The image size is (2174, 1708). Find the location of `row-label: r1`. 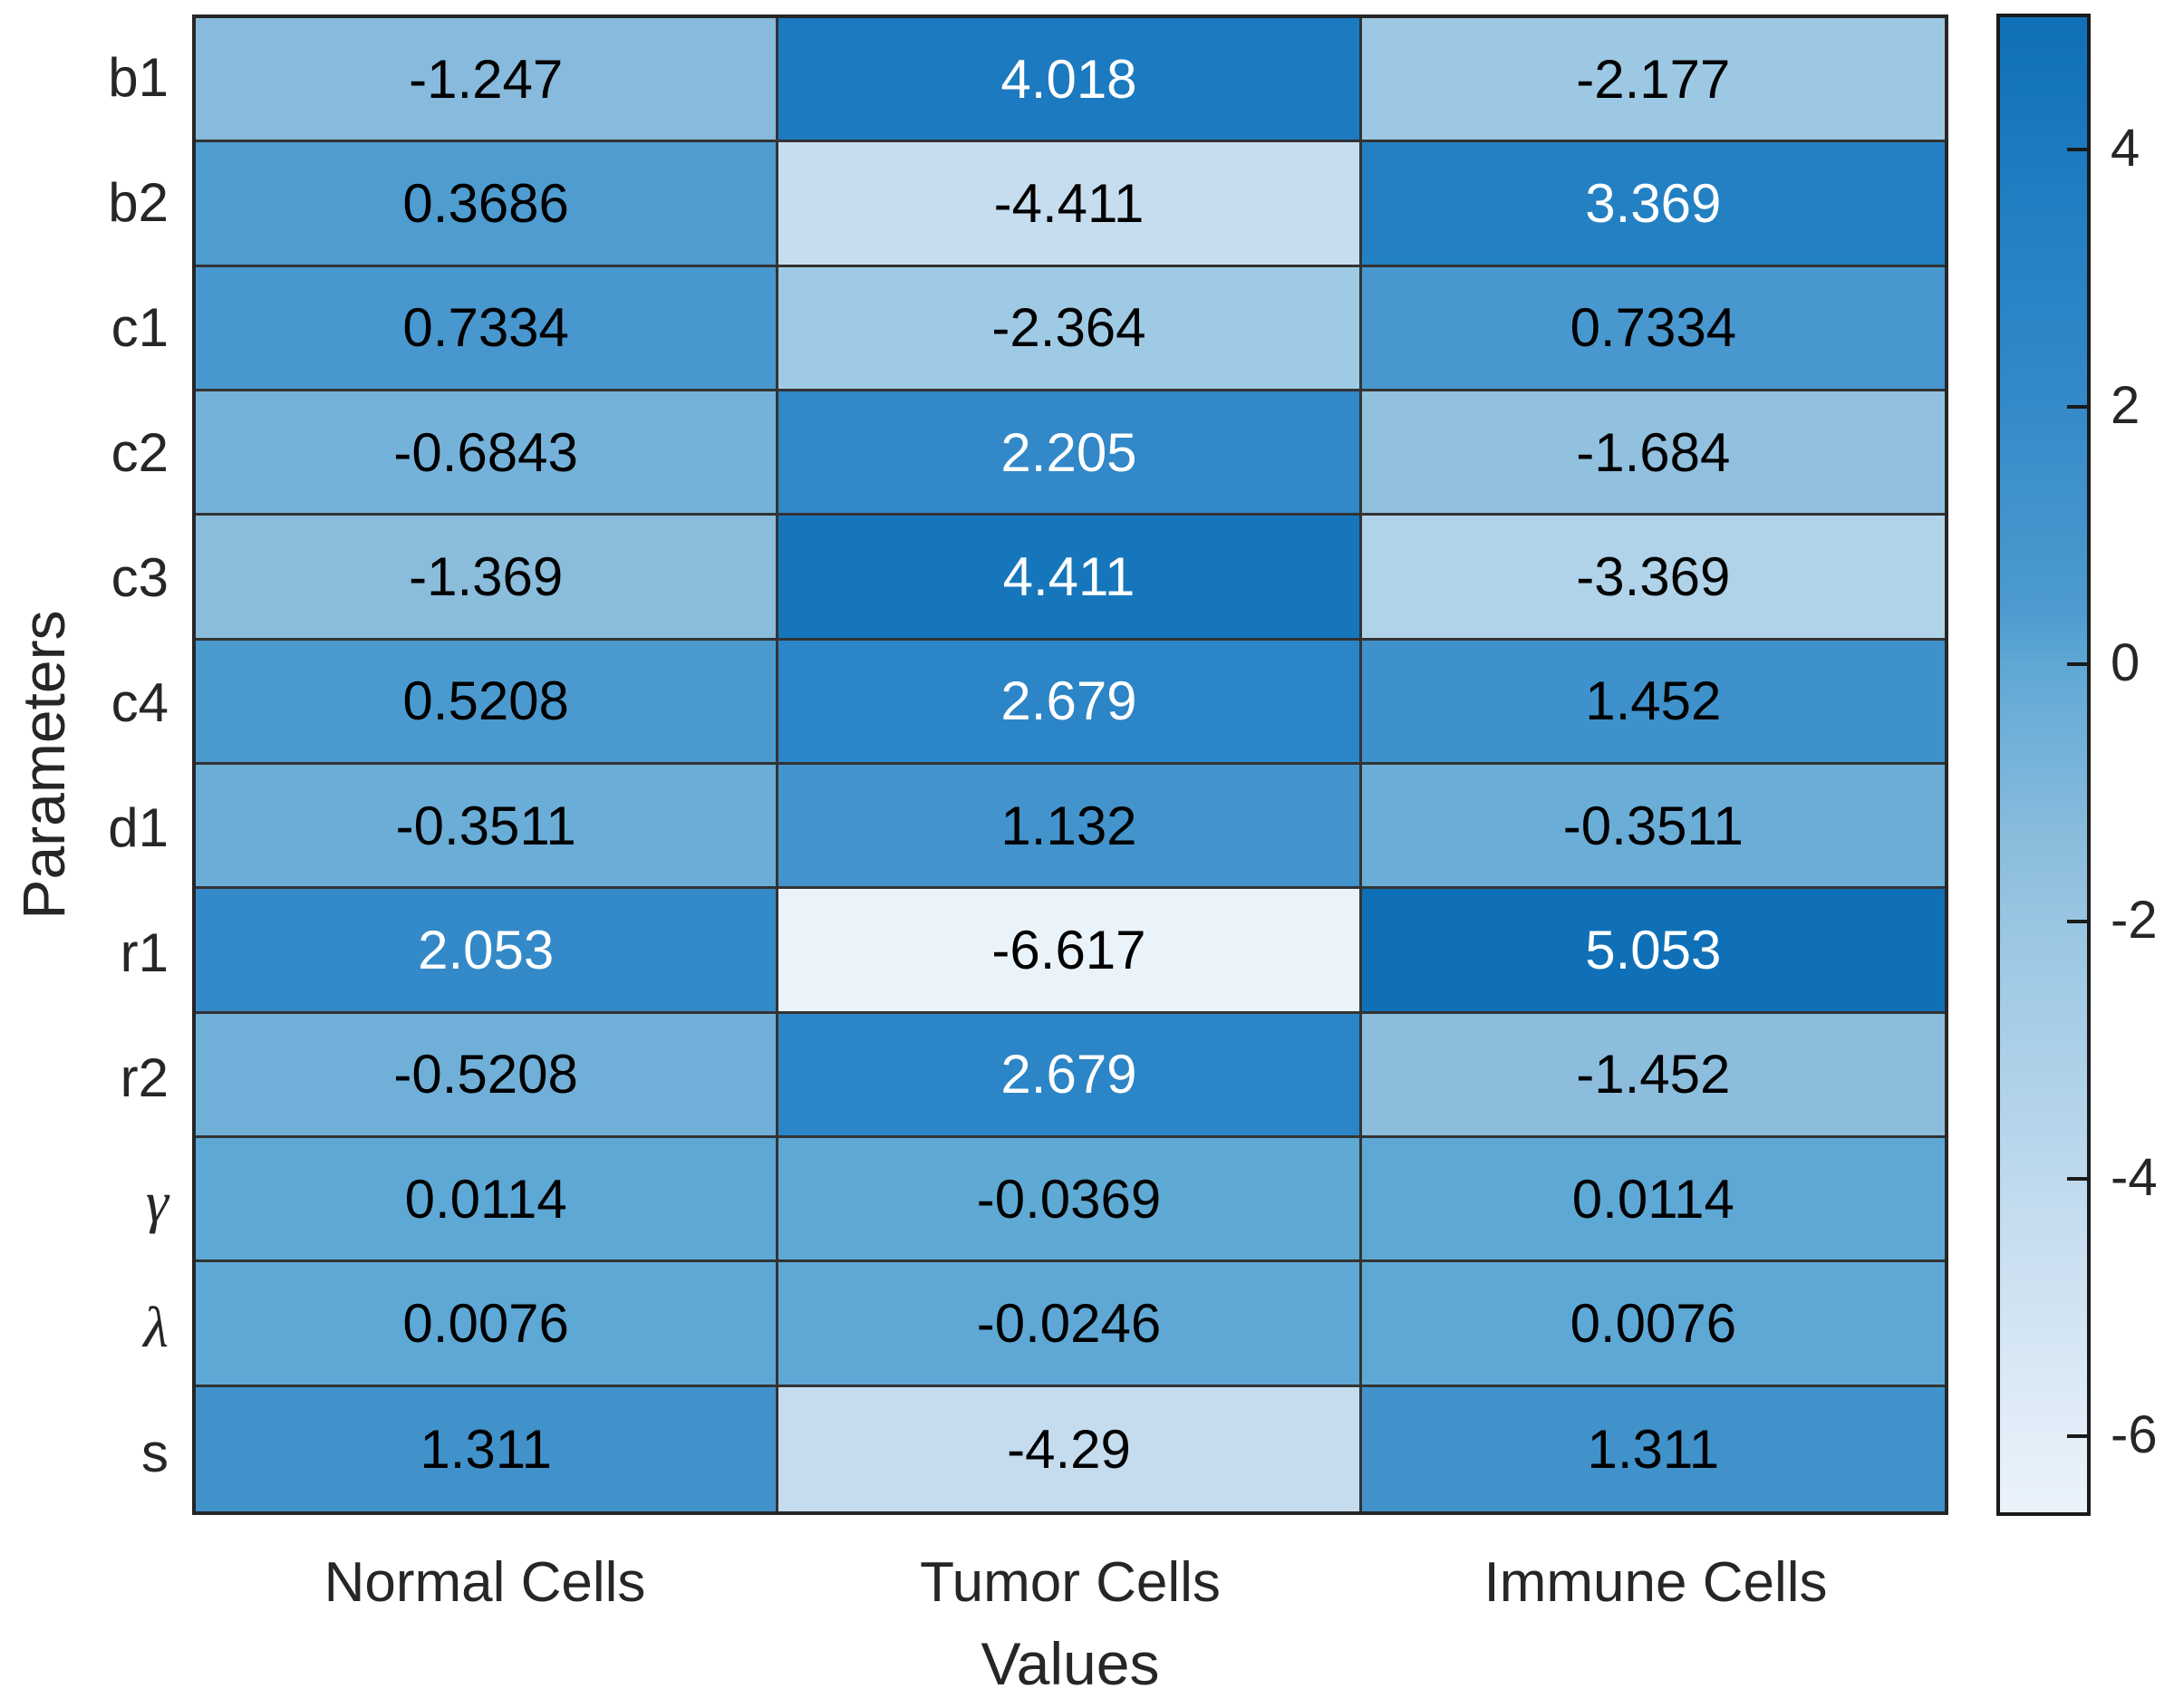

row-label: r1 is located at coordinates (144, 952).